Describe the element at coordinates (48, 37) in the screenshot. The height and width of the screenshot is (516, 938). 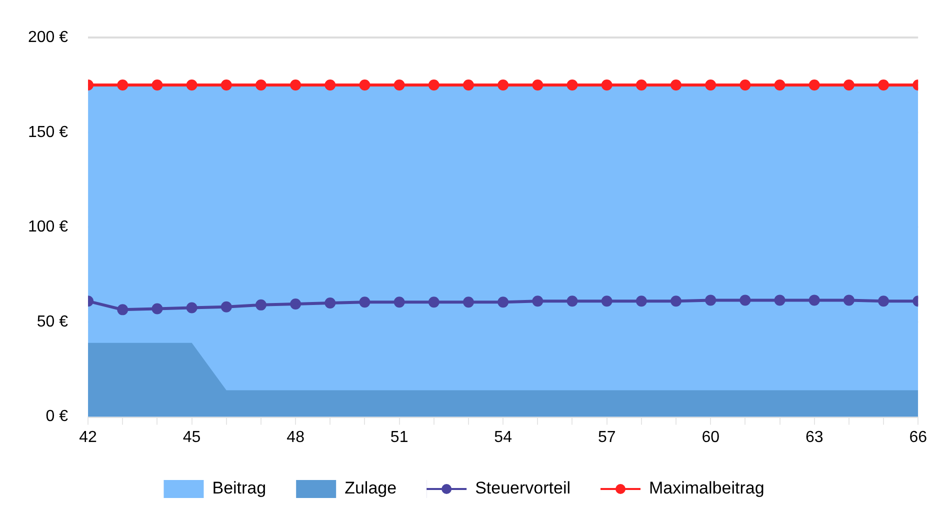
I see `y-tick-label: 200 €` at that location.